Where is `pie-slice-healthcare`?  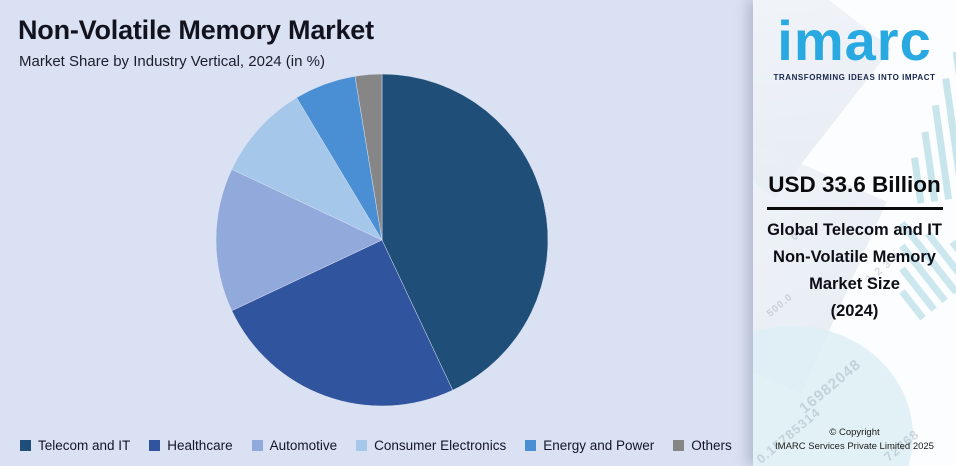
pie-slice-healthcare is located at coordinates (342, 323).